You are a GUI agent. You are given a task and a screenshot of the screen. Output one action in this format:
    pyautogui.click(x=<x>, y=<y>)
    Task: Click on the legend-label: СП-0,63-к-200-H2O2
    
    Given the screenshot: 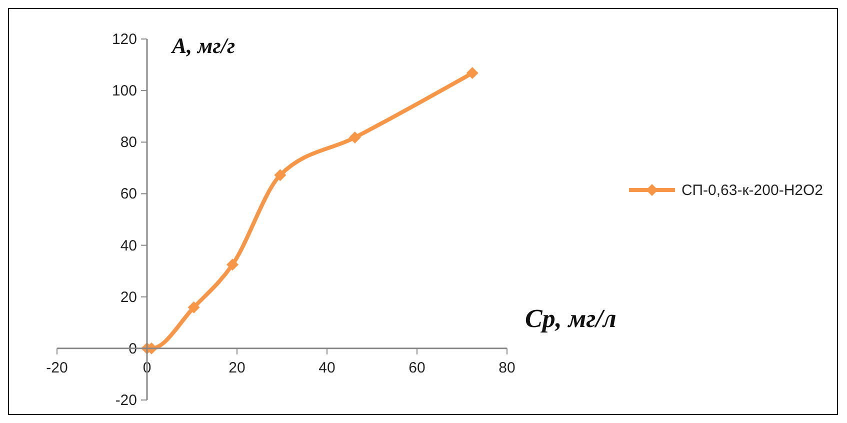 What is the action you would take?
    pyautogui.click(x=752, y=190)
    